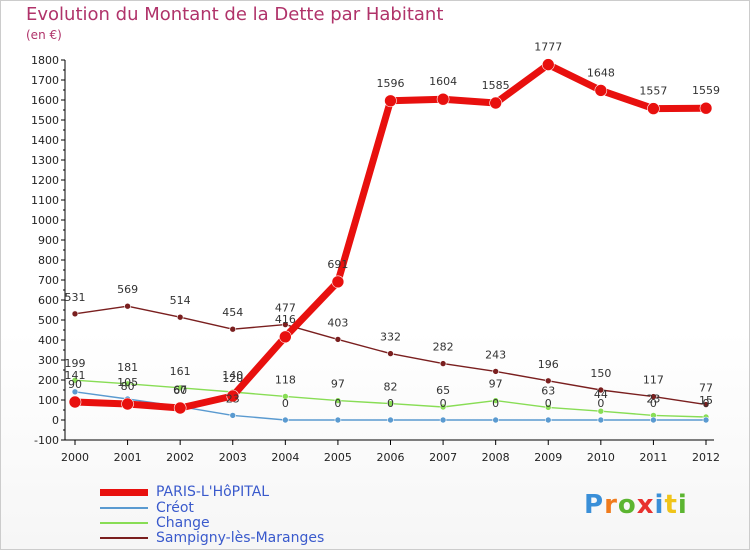  Describe the element at coordinates (45, 220) in the screenshot. I see `y-tick-label: 1000` at that location.